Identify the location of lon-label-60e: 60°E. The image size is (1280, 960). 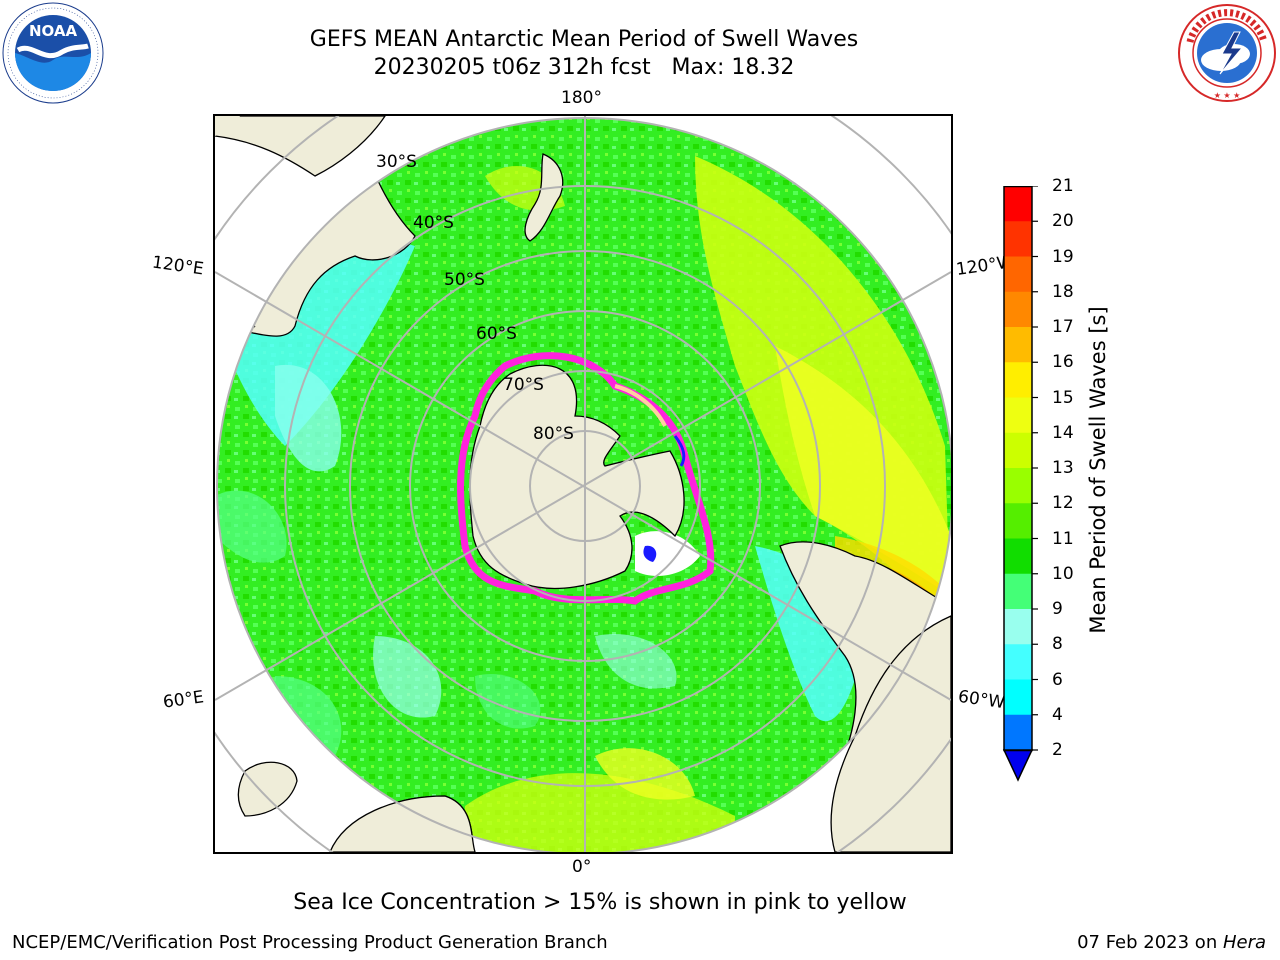
(183, 700).